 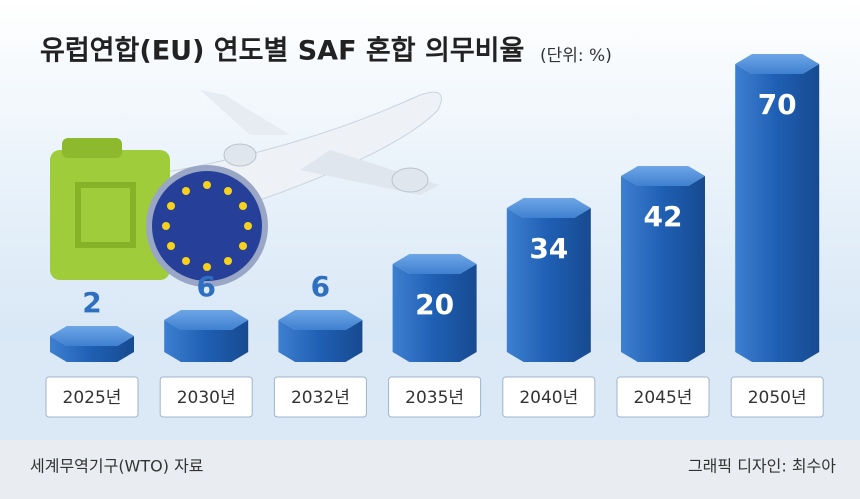 I want to click on value-label: 42, so click(x=663, y=216).